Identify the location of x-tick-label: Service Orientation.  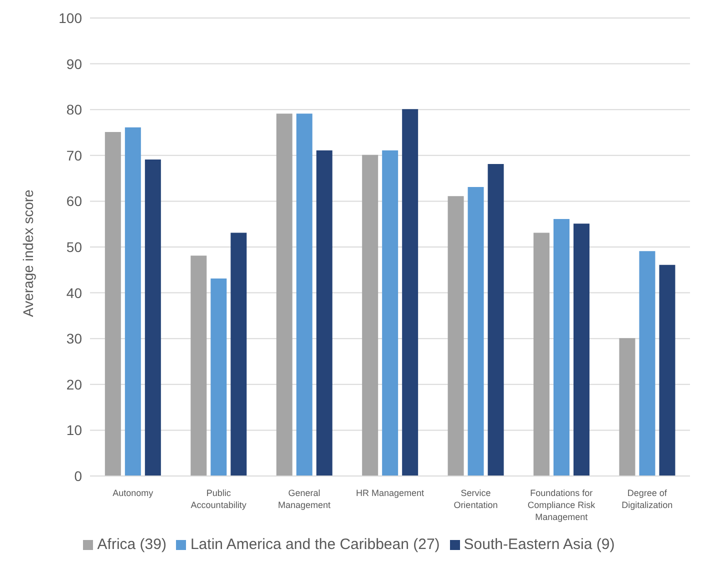
(476, 499).